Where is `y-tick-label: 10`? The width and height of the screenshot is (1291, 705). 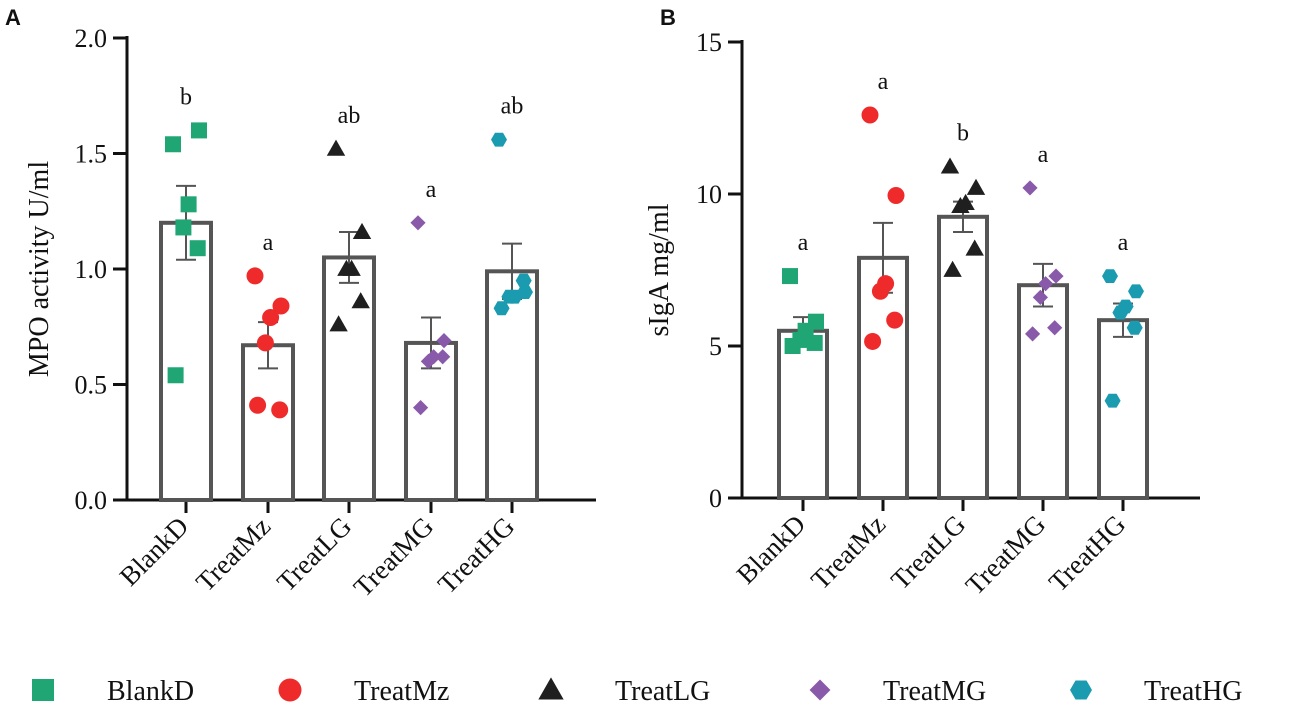
y-tick-label: 10 is located at coordinates (709, 194).